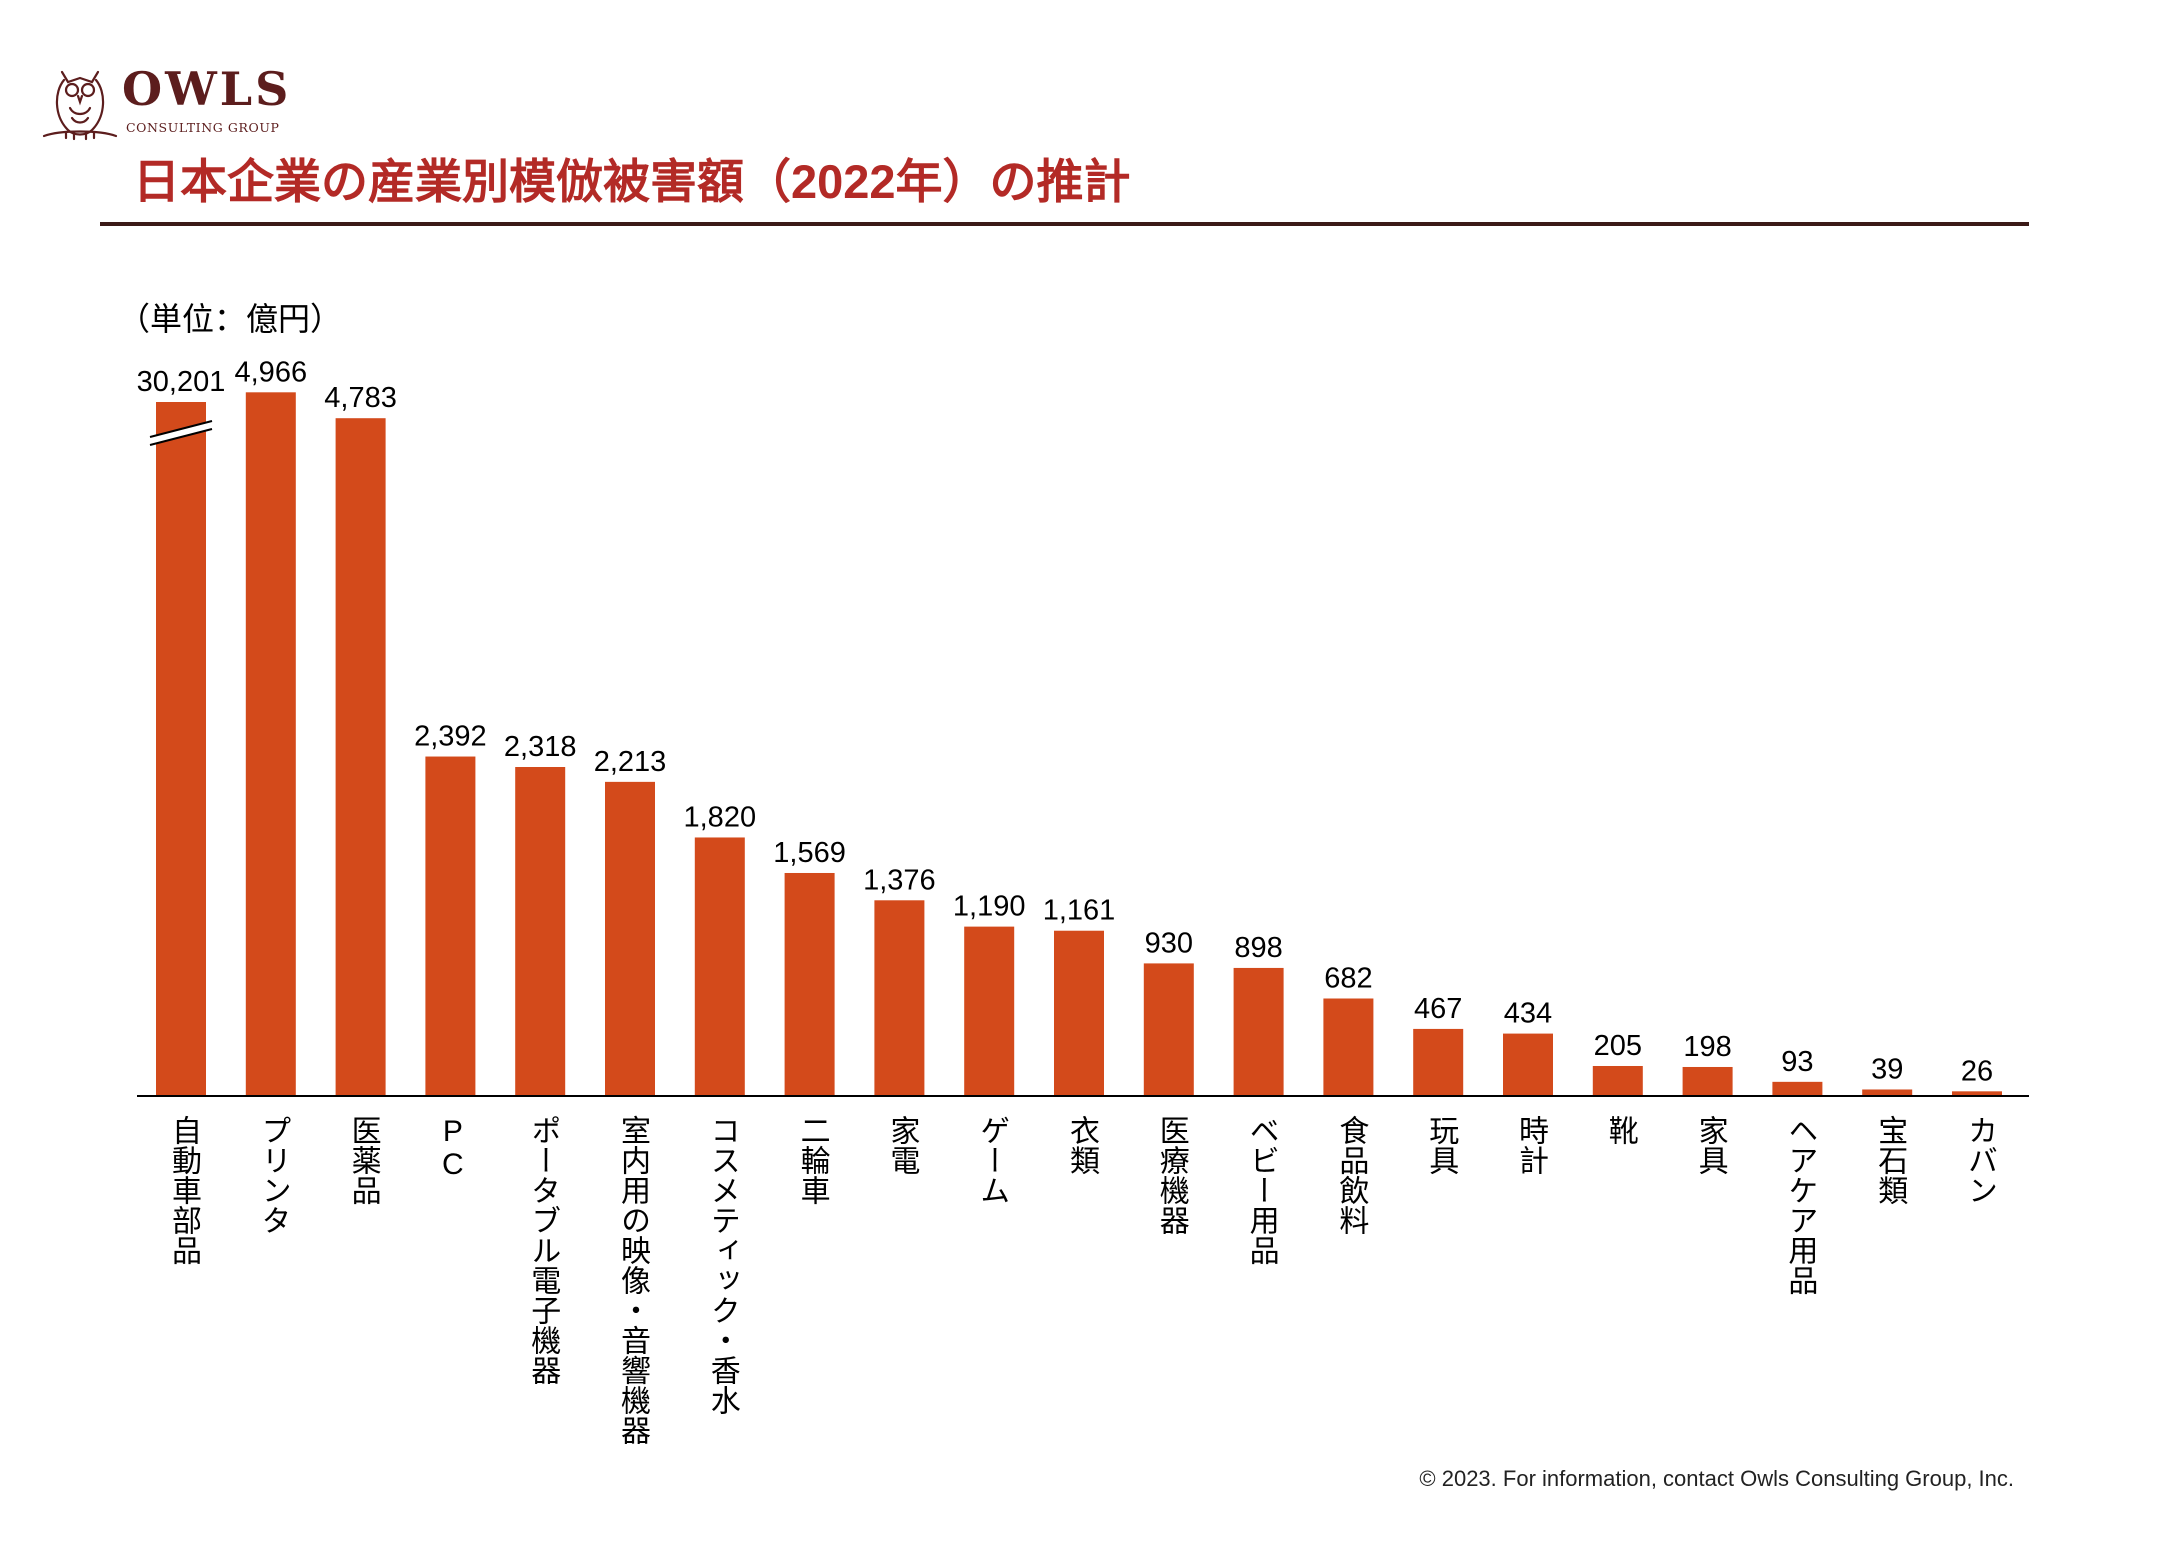 The height and width of the screenshot is (1544, 2184). Describe the element at coordinates (809, 853) in the screenshot. I see `value-label: 1,569` at that location.